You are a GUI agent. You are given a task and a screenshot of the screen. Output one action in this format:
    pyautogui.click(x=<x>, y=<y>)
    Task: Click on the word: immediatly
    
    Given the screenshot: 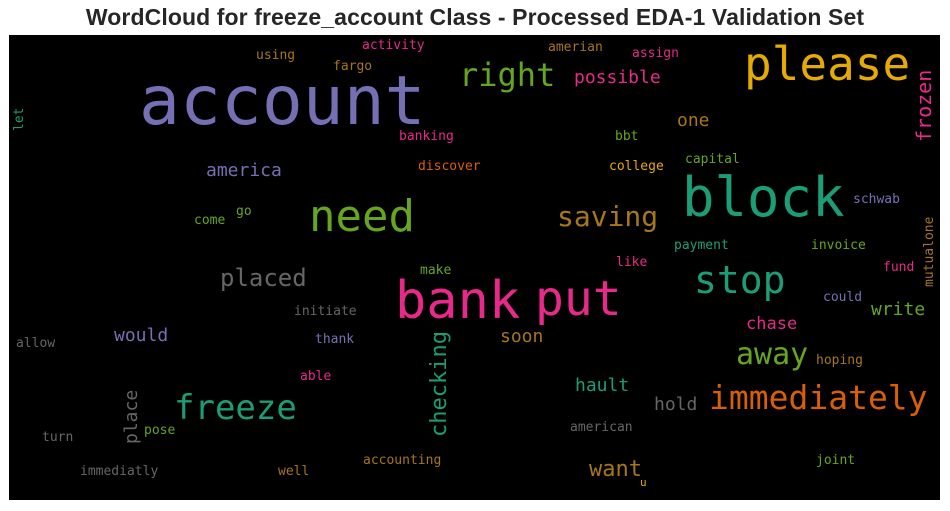 What is the action you would take?
    pyautogui.click(x=119, y=471)
    